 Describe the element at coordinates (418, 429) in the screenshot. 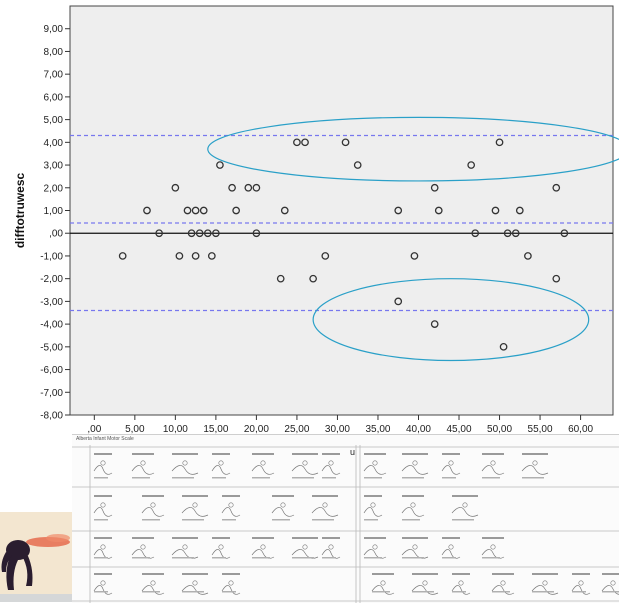

I see `x-tick-label: 40,00` at that location.